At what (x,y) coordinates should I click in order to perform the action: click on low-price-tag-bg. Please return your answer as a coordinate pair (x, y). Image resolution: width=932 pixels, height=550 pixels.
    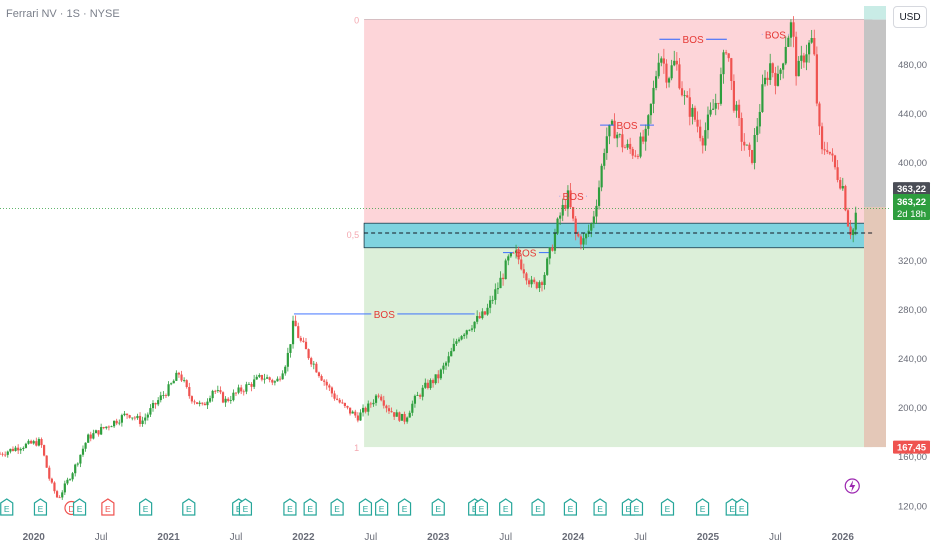
    Looking at the image, I should click on (911, 447).